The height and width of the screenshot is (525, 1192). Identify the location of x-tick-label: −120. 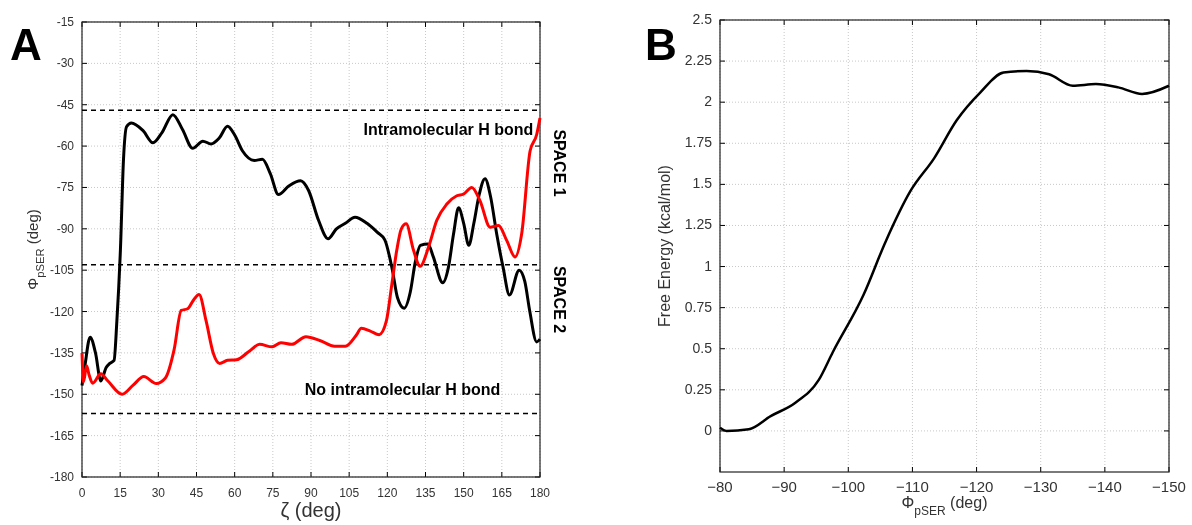
(976, 486).